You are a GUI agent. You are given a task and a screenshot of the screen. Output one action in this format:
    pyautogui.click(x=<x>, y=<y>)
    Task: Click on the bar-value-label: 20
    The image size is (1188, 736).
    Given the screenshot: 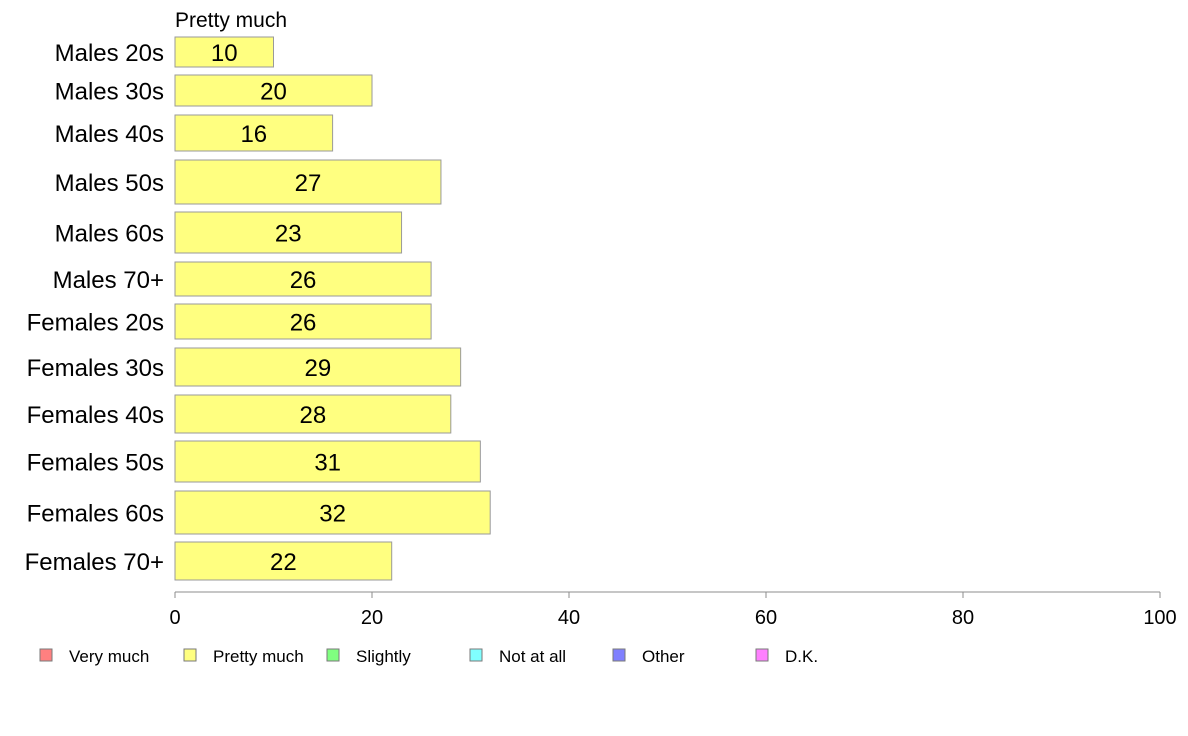 What is the action you would take?
    pyautogui.click(x=273, y=92)
    